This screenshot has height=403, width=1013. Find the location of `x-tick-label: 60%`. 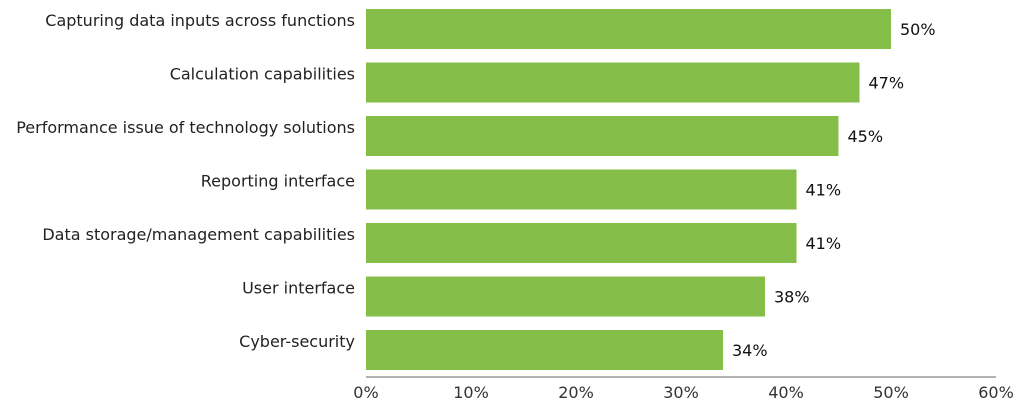

x-tick-label: 60% is located at coordinates (995, 392).